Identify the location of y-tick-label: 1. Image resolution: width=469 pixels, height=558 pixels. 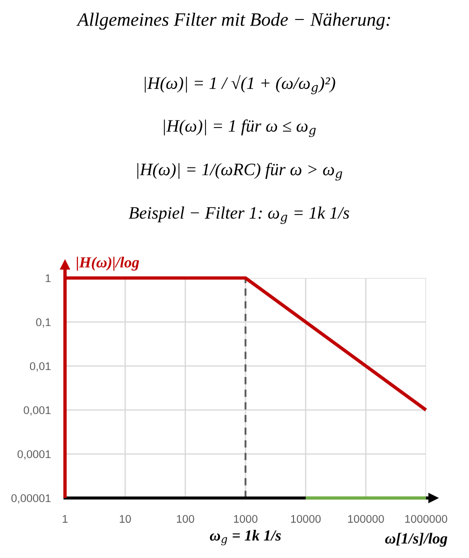
(48, 278).